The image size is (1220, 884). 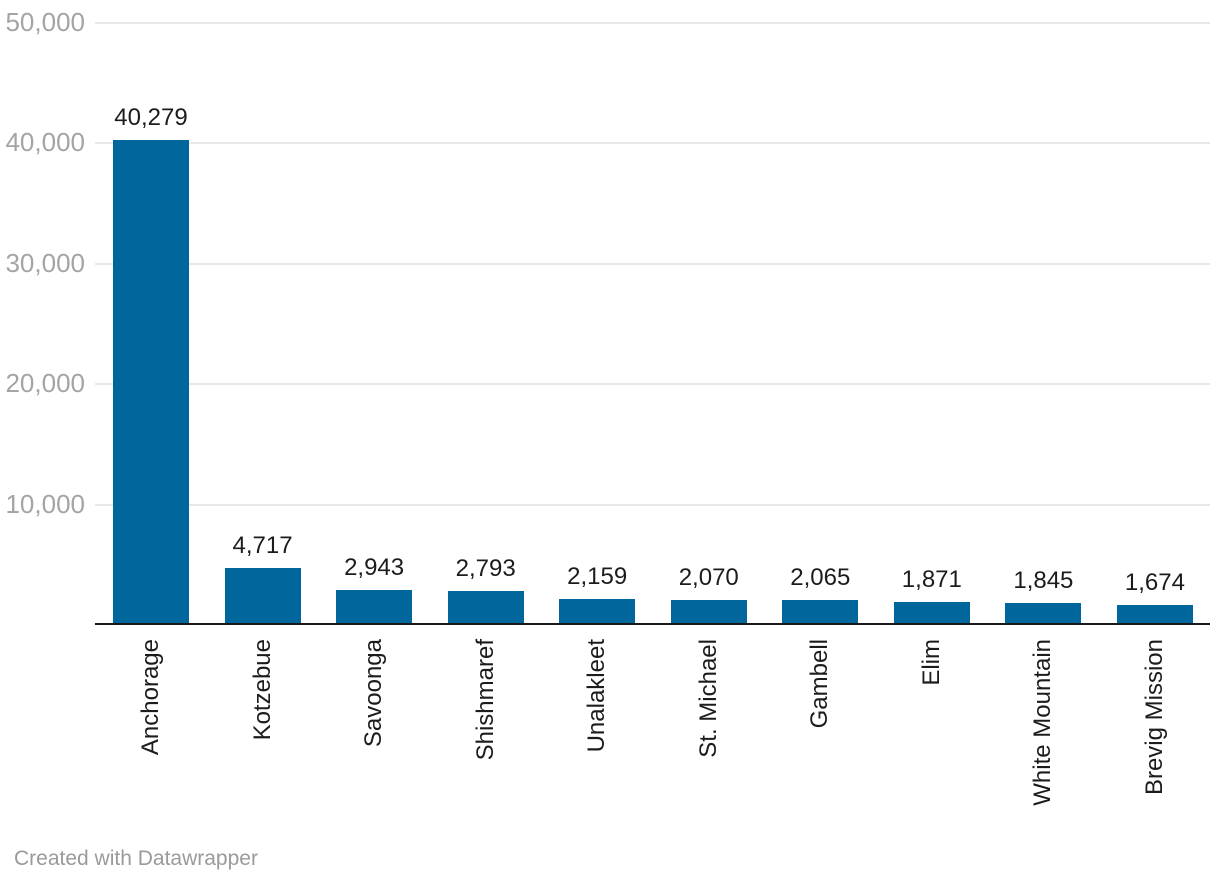 I want to click on footer: Created with Datawrapper, so click(x=136, y=859).